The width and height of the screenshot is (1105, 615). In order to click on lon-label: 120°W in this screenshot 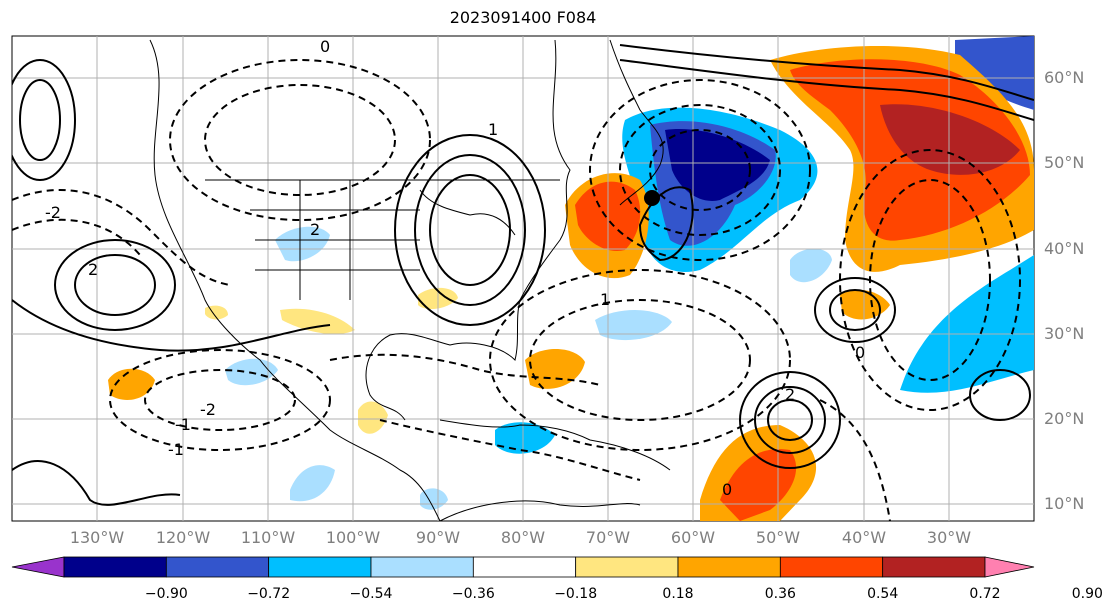, I will do `click(183, 537)`.